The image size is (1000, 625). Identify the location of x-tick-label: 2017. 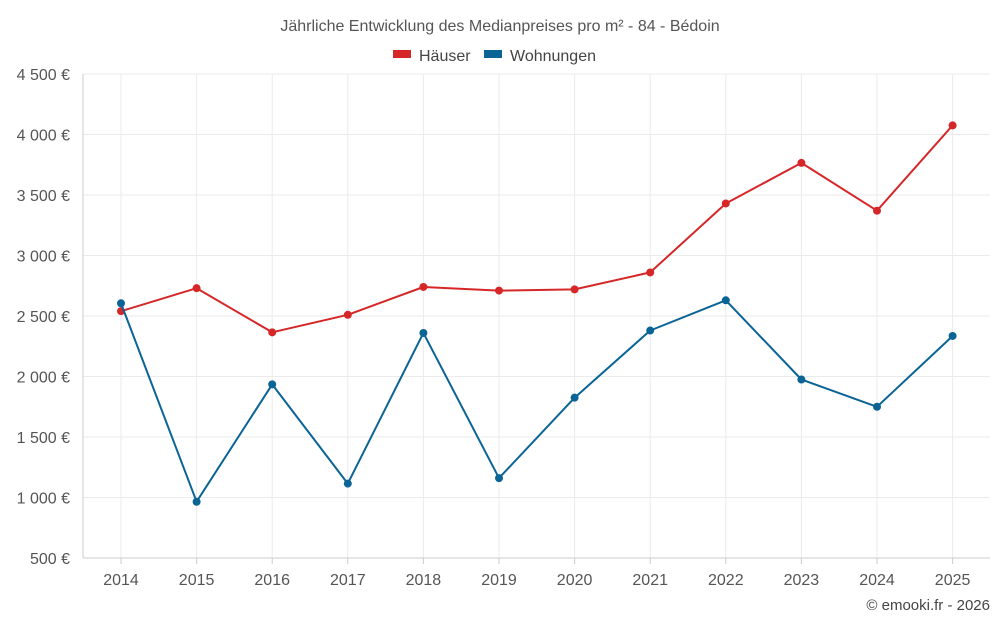
(348, 580).